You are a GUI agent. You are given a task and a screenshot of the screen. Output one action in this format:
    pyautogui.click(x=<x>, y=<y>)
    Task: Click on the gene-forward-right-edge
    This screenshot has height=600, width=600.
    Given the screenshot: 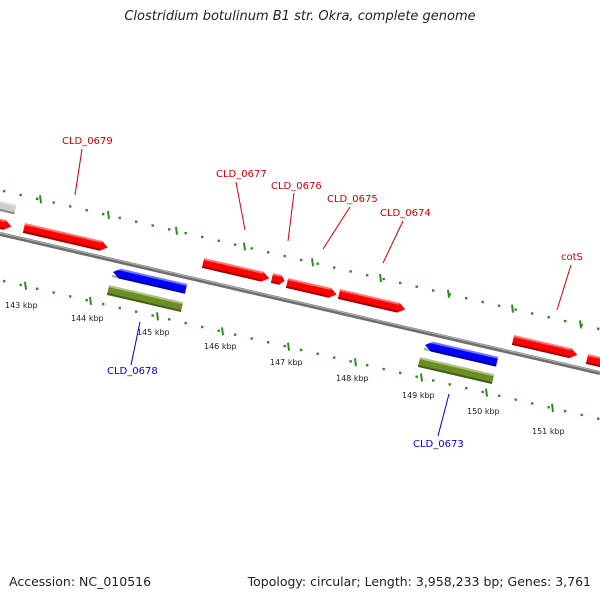 What is the action you would take?
    pyautogui.click(x=592, y=362)
    